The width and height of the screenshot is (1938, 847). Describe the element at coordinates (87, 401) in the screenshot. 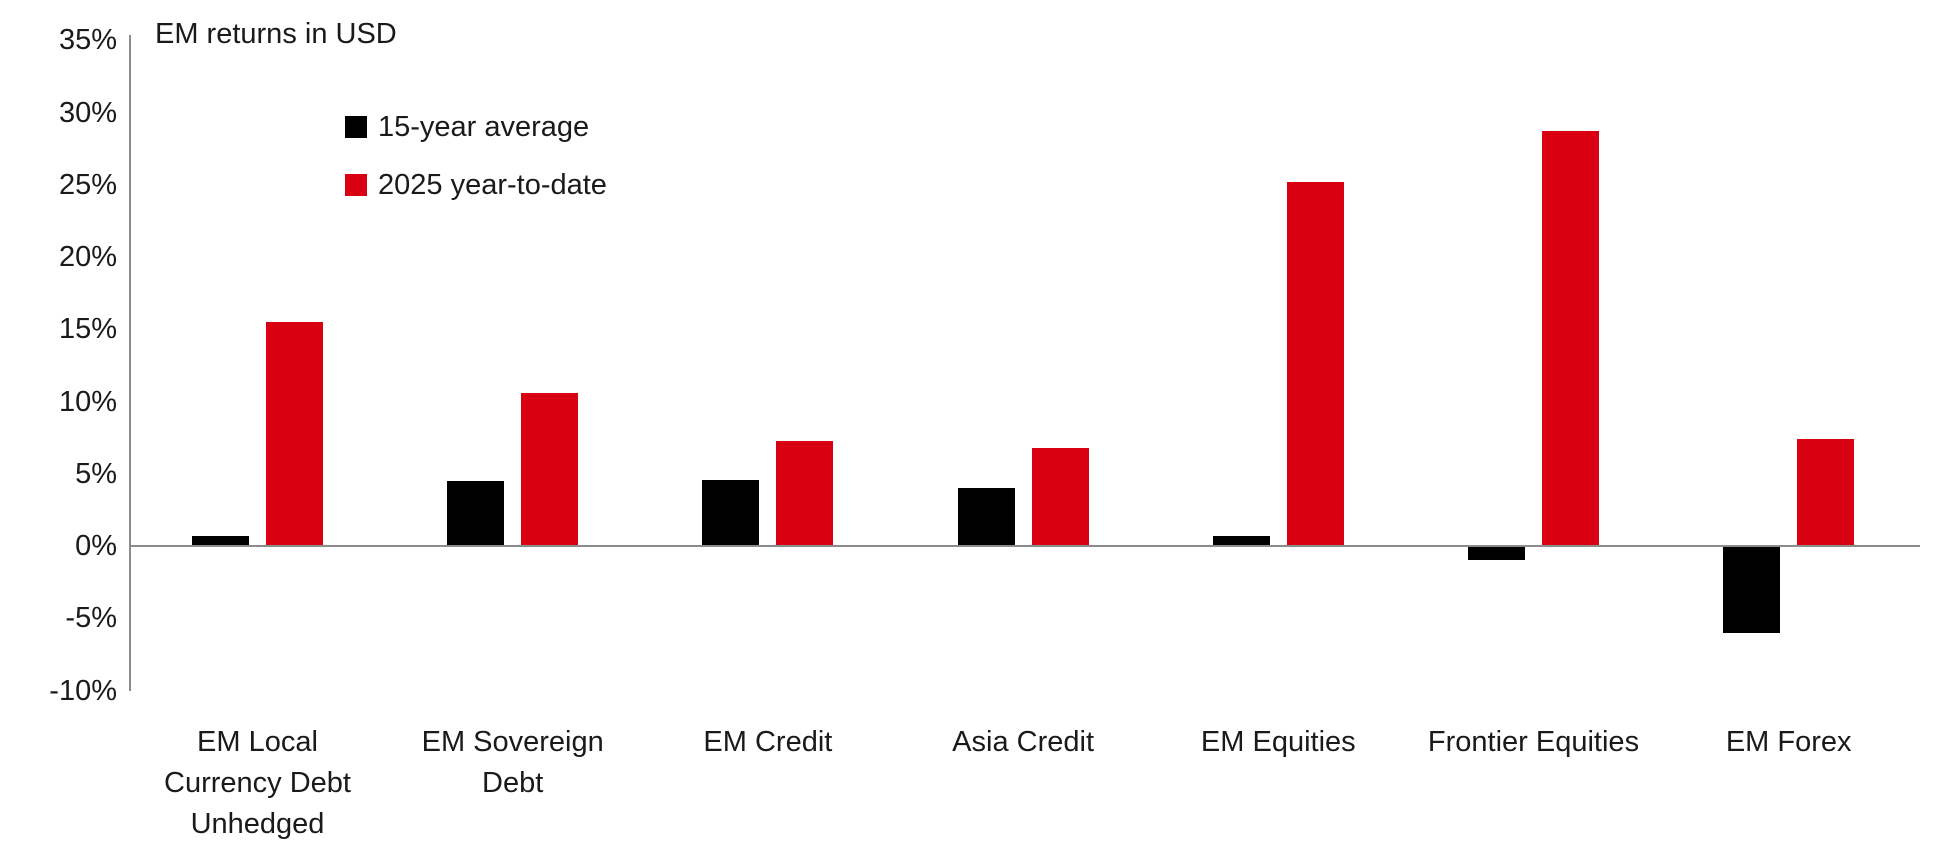

I see `y-axis-tick-10: 10%` at that location.